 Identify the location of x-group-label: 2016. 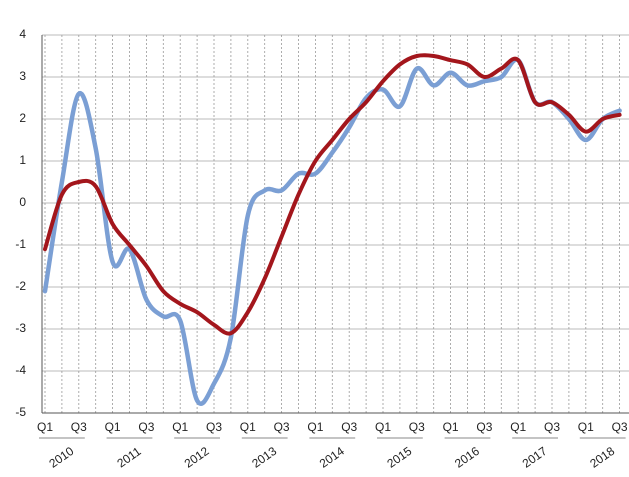
(467, 457).